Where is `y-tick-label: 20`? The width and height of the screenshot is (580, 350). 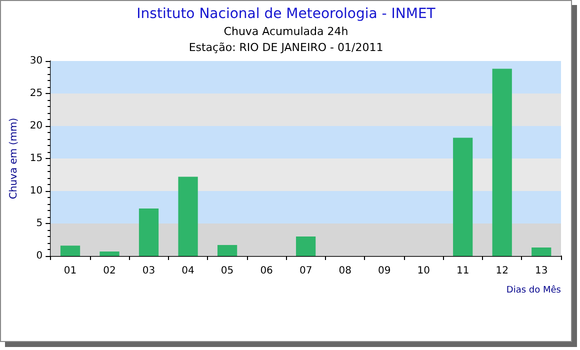
y-tick-label: 20 is located at coordinates (36, 126).